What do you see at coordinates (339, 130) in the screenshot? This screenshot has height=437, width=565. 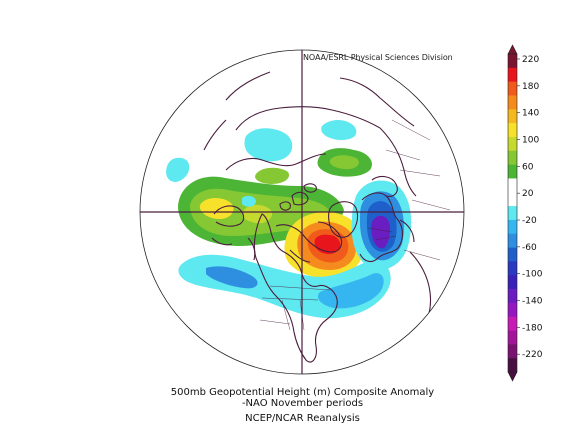 I see `anomaly-lightblue-n` at bounding box center [339, 130].